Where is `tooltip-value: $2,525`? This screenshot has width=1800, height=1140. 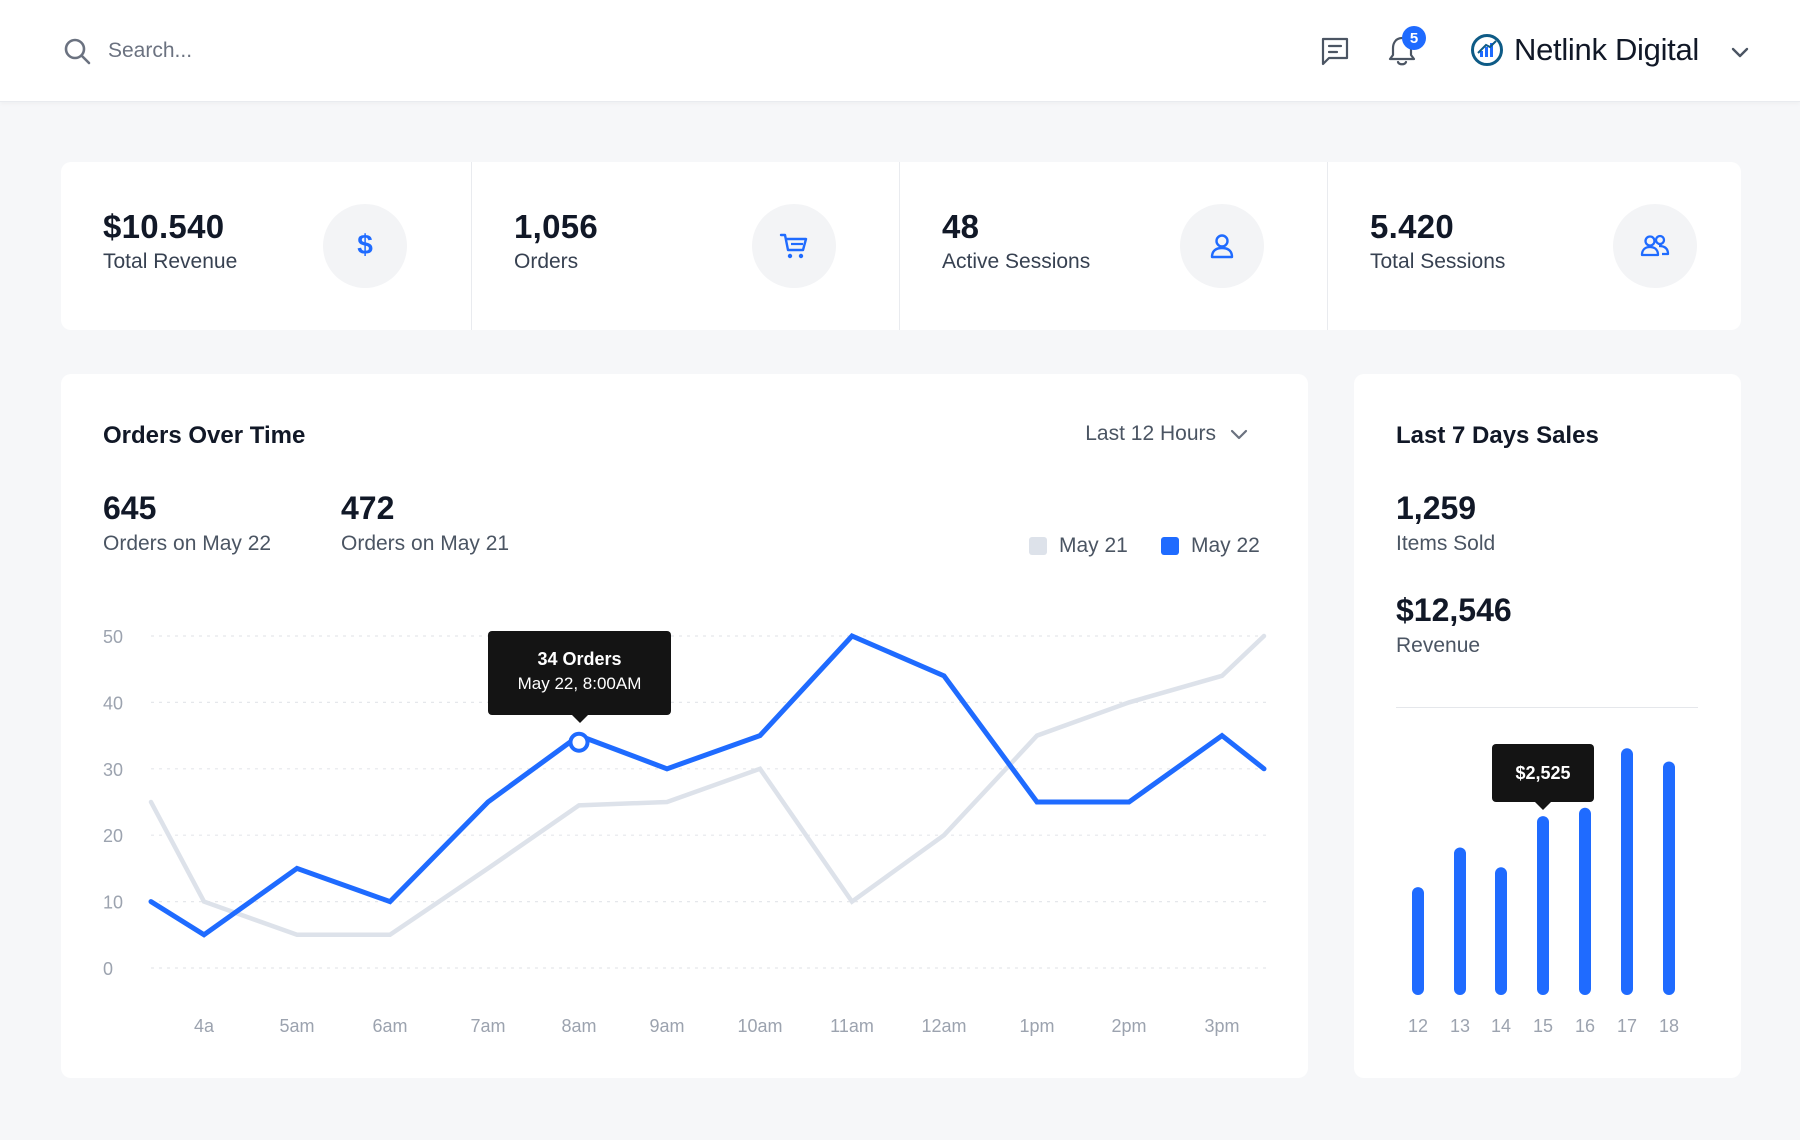
tooltip-value: $2,525 is located at coordinates (1543, 773).